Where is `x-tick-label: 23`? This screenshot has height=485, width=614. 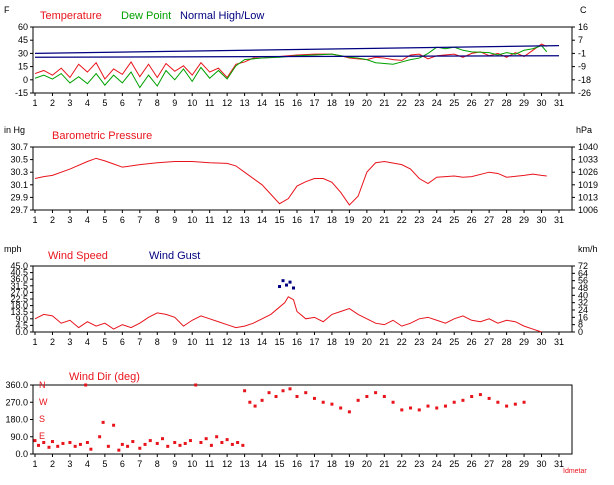 x-tick-label: 23 is located at coordinates (419, 464).